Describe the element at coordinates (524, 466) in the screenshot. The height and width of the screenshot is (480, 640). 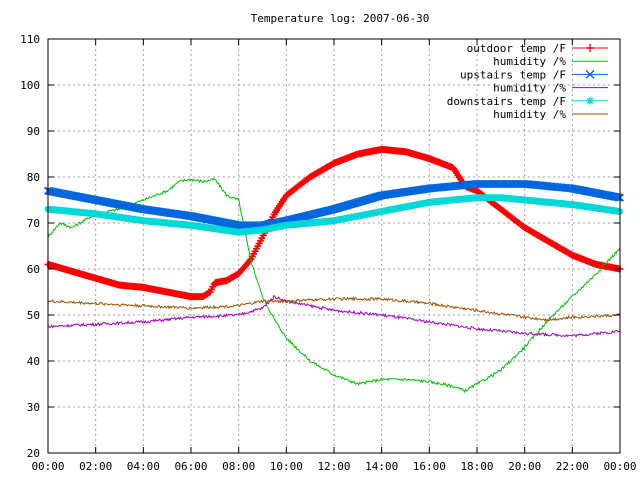
I see `x-tick-label: 20:00` at that location.